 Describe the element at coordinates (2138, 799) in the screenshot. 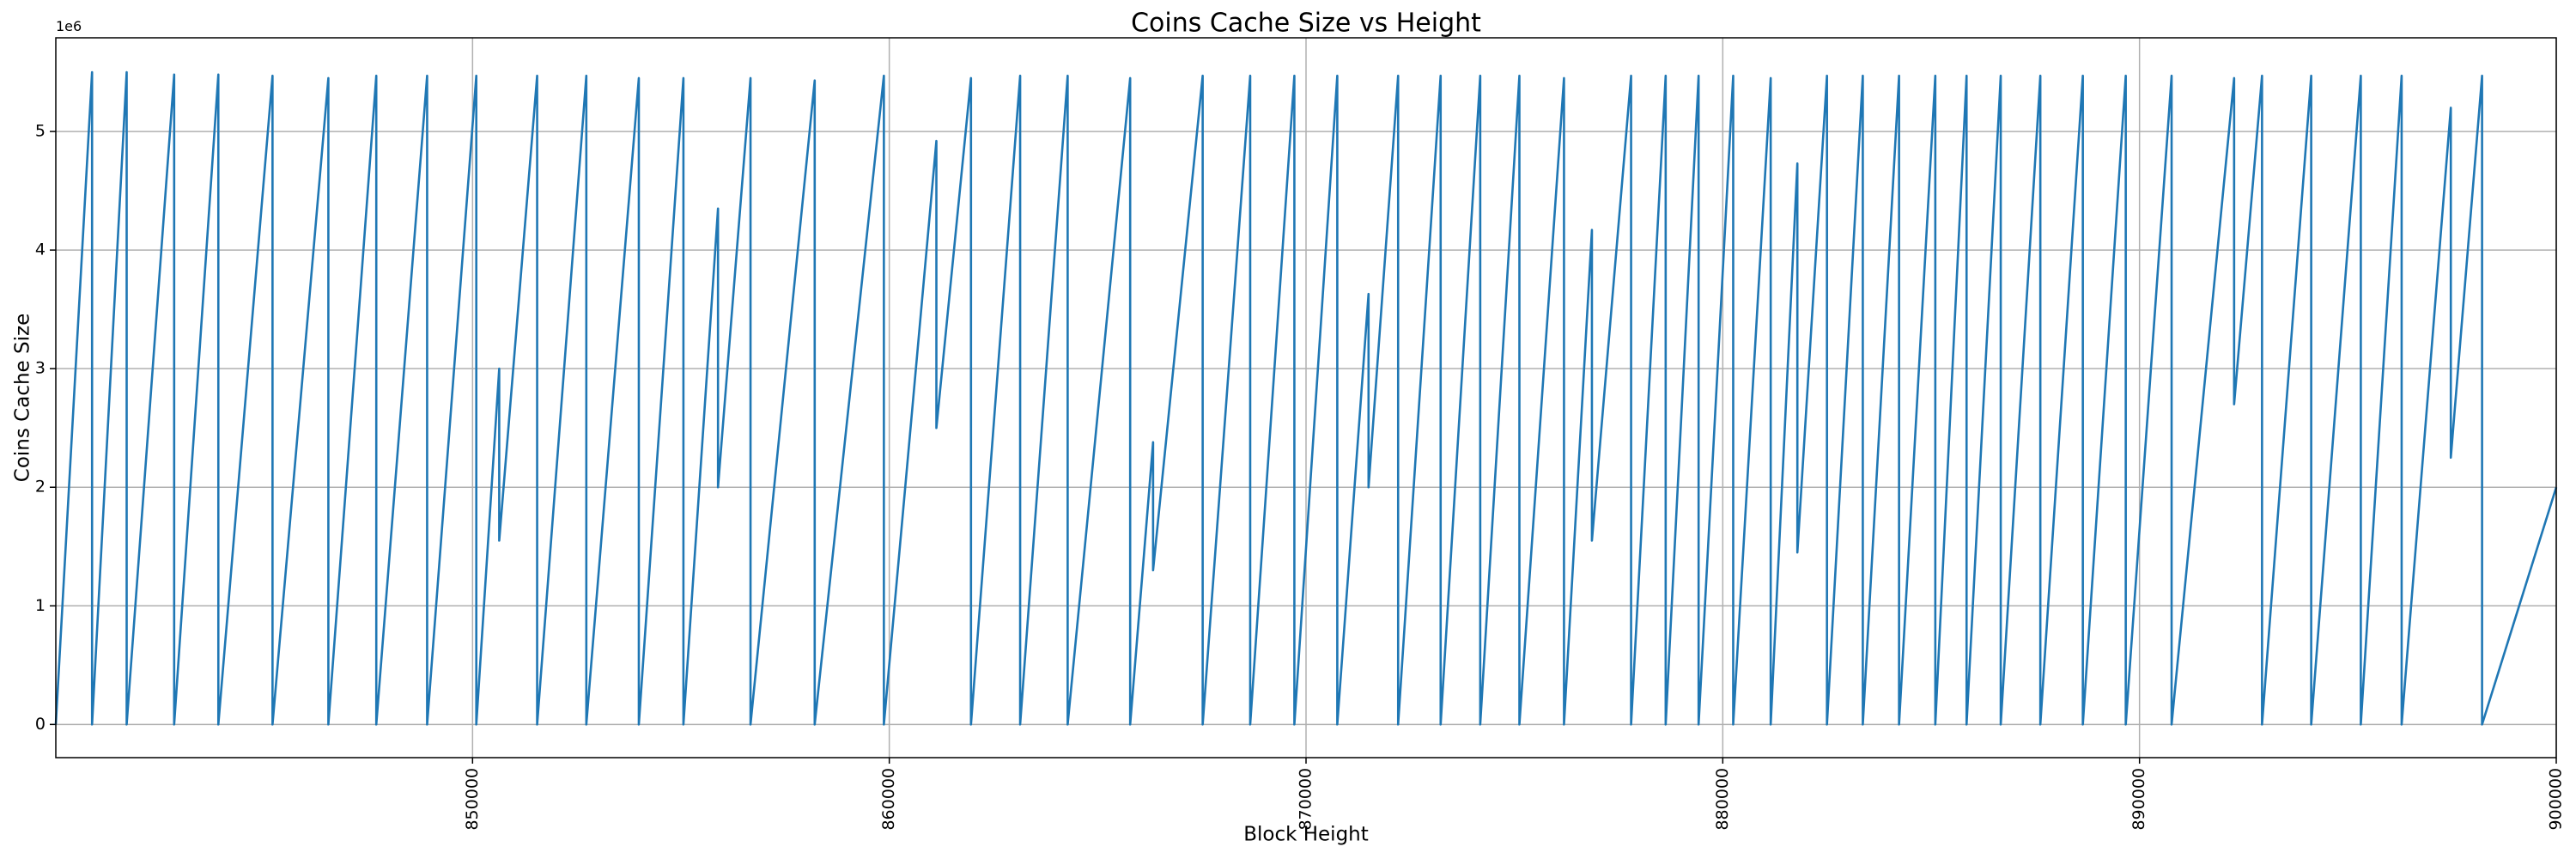

I see `x-tick-label: 890000` at that location.